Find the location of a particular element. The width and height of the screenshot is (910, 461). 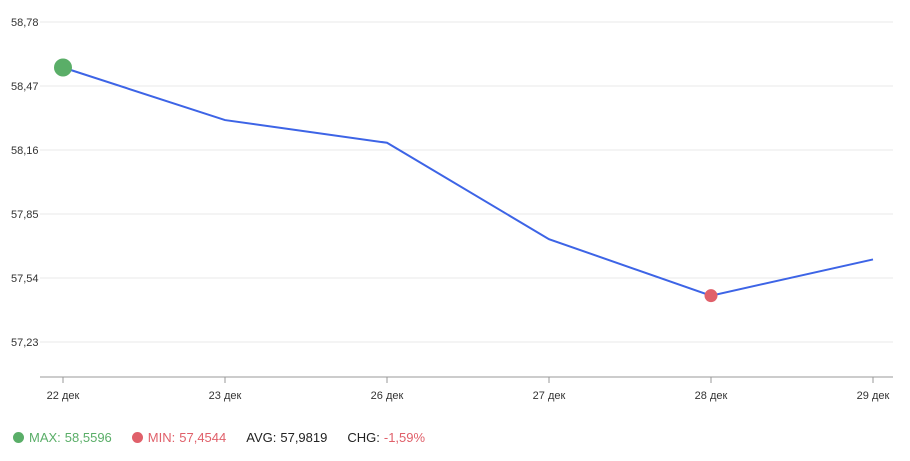

x-axis-ticks: 22 дек 23 дек 26 дек 27 дек 28 дек 29 дек is located at coordinates (468, 389).